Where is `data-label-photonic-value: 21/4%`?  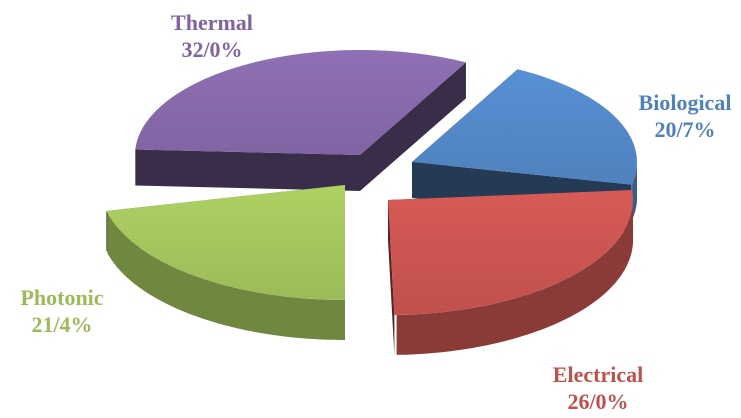 data-label-photonic-value: 21/4% is located at coordinates (61, 324).